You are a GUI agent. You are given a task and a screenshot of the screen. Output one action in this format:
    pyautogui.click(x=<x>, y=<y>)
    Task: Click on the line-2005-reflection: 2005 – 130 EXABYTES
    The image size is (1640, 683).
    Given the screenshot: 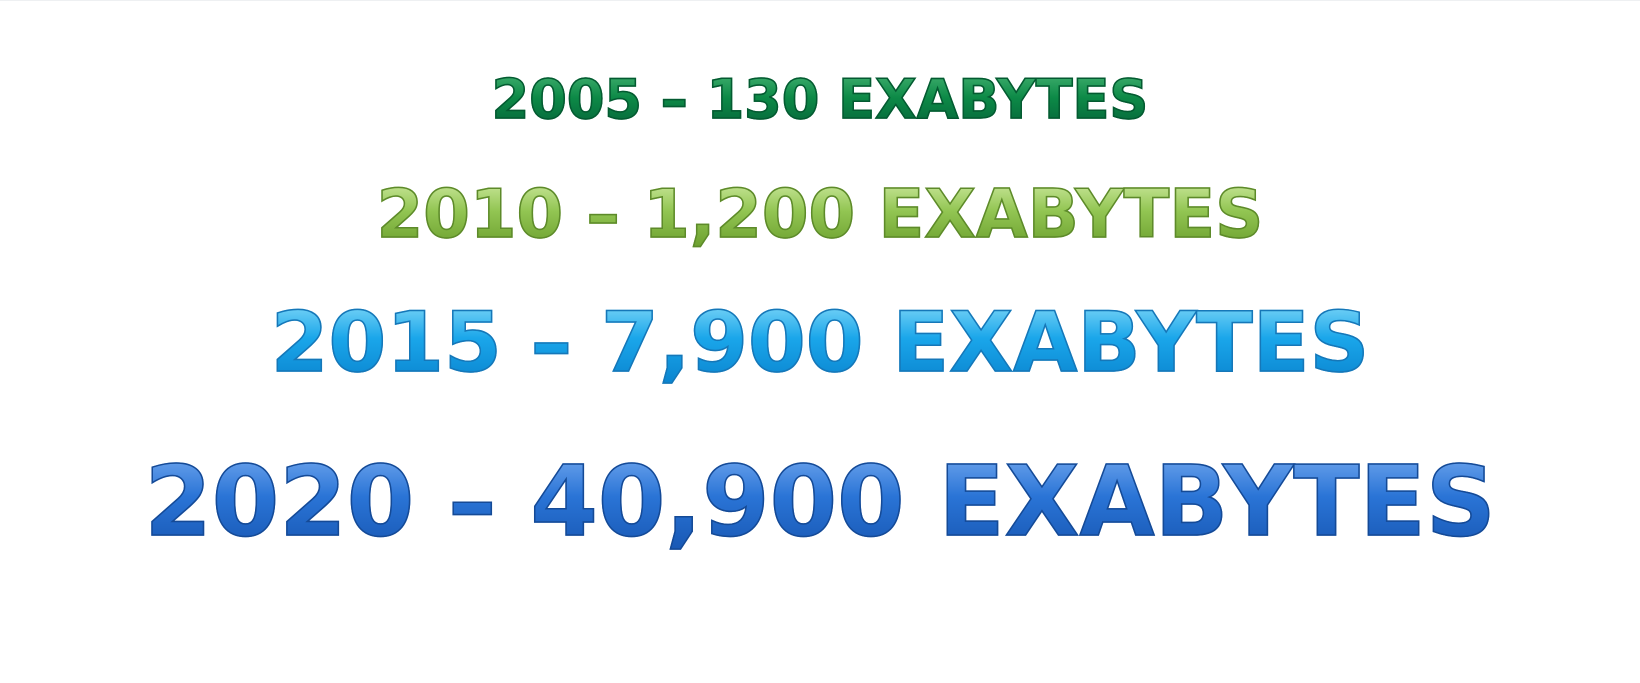 What is the action you would take?
    pyautogui.click(x=820, y=138)
    